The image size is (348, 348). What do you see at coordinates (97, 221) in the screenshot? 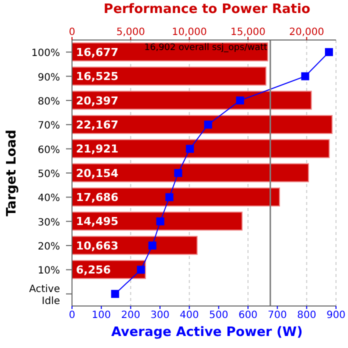
I see `data-label: 14,495` at bounding box center [97, 221].